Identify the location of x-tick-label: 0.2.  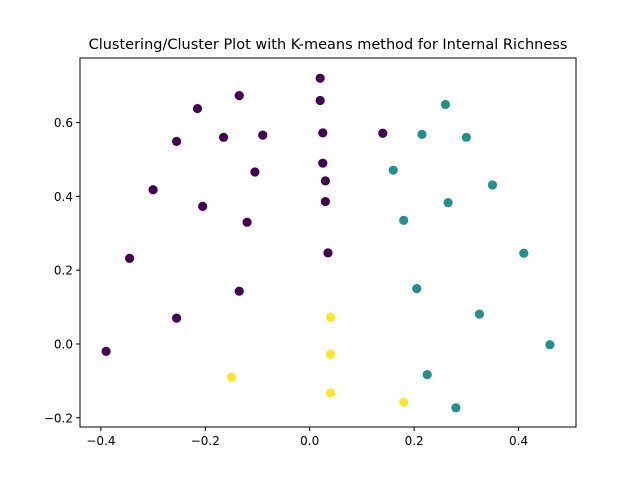
(414, 441).